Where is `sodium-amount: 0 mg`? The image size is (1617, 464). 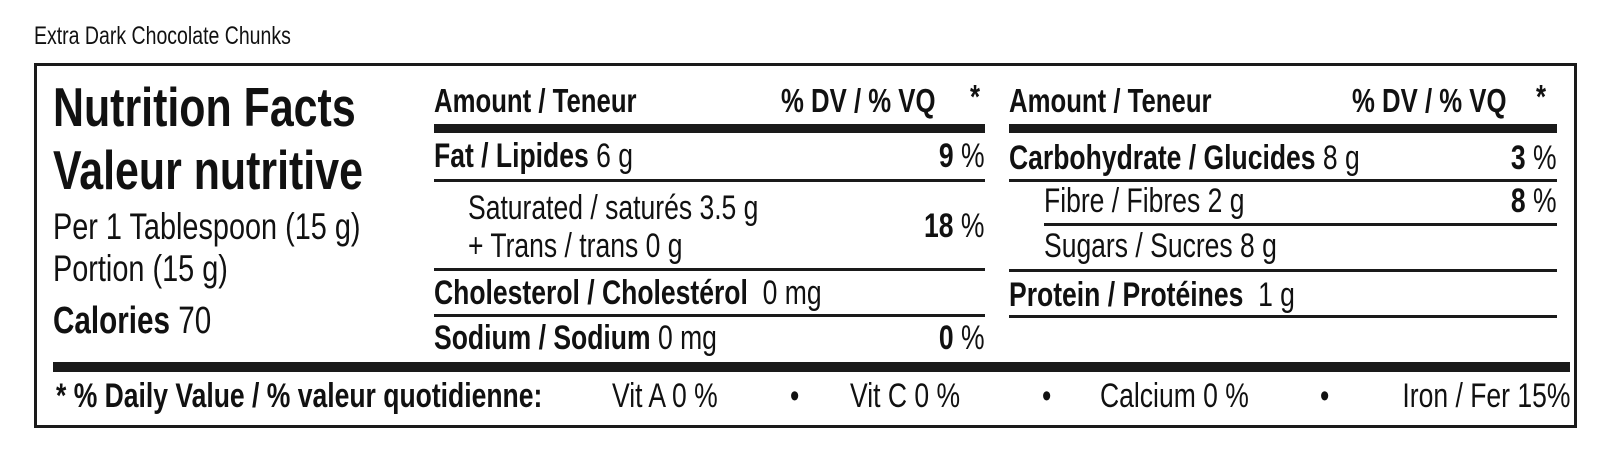
sodium-amount: 0 mg is located at coordinates (687, 338).